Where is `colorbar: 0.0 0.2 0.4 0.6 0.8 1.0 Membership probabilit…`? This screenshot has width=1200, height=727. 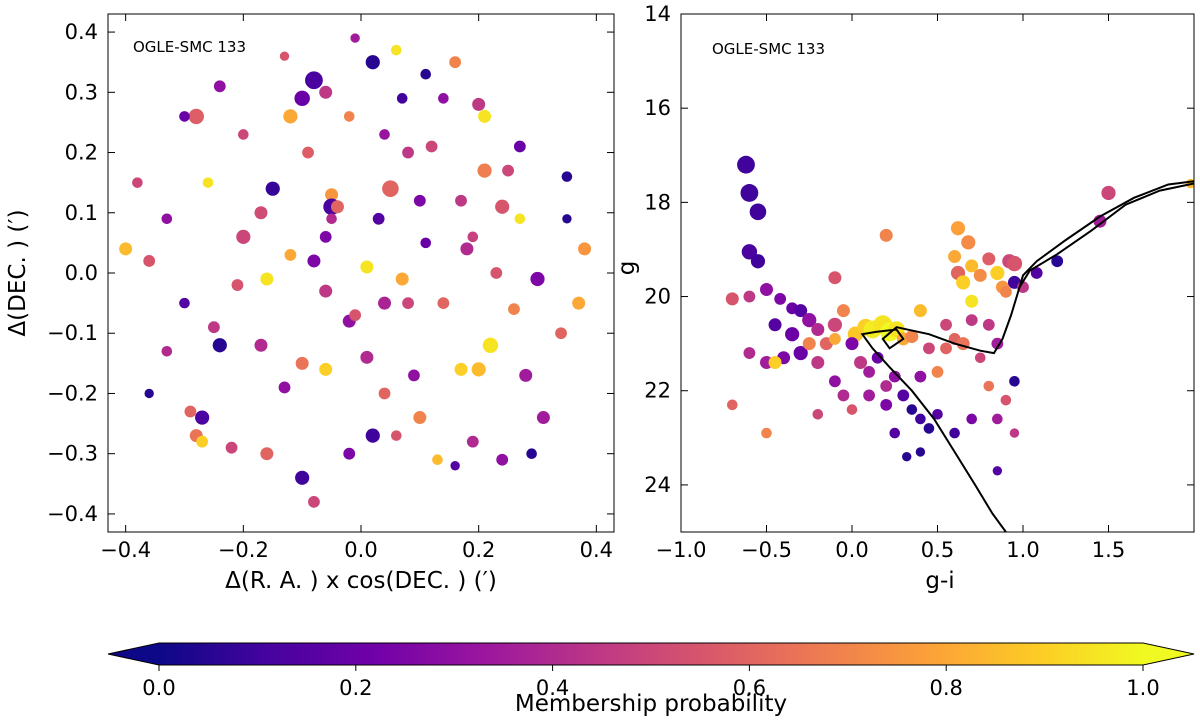 colorbar: 0.0 0.2 0.4 0.6 0.8 1.0 Membership probabilit… is located at coordinates (651, 679).